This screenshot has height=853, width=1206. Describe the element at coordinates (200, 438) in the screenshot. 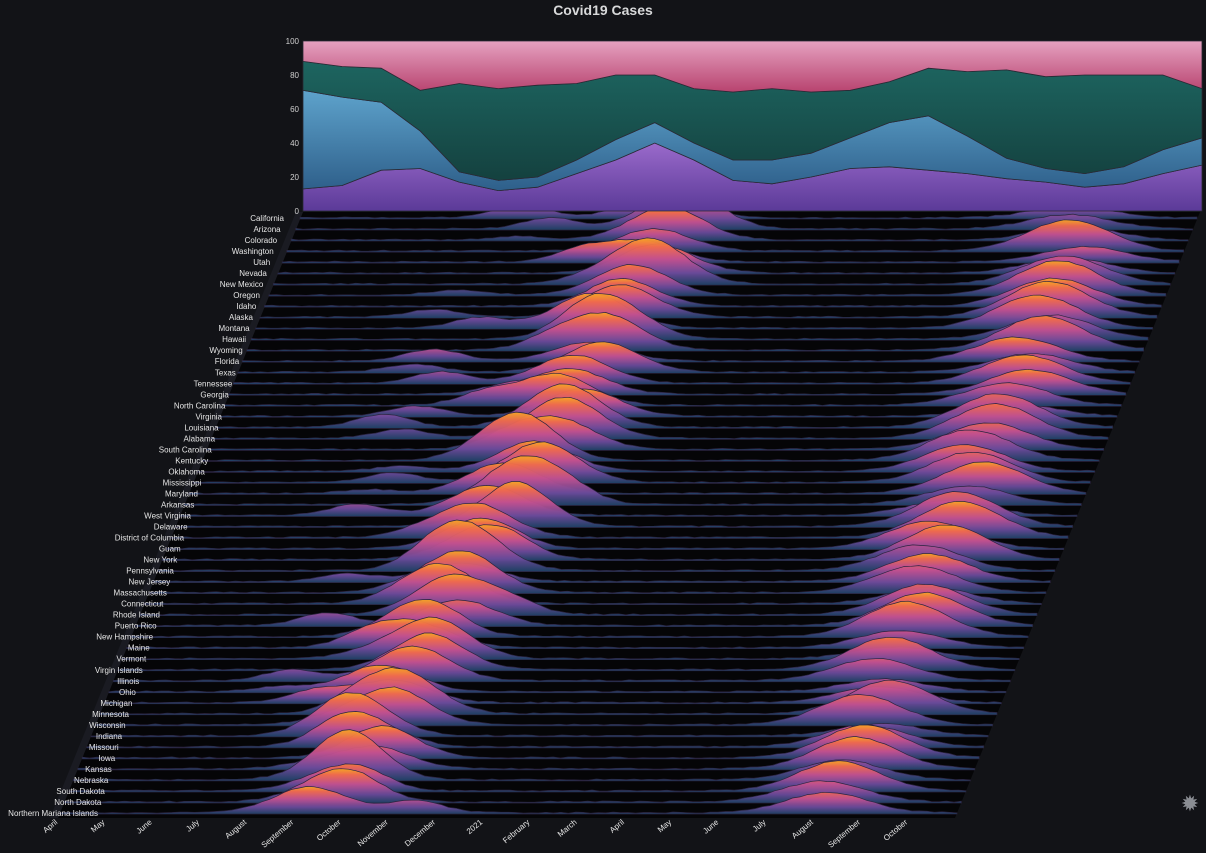

I see `state-label: Alabama` at that location.